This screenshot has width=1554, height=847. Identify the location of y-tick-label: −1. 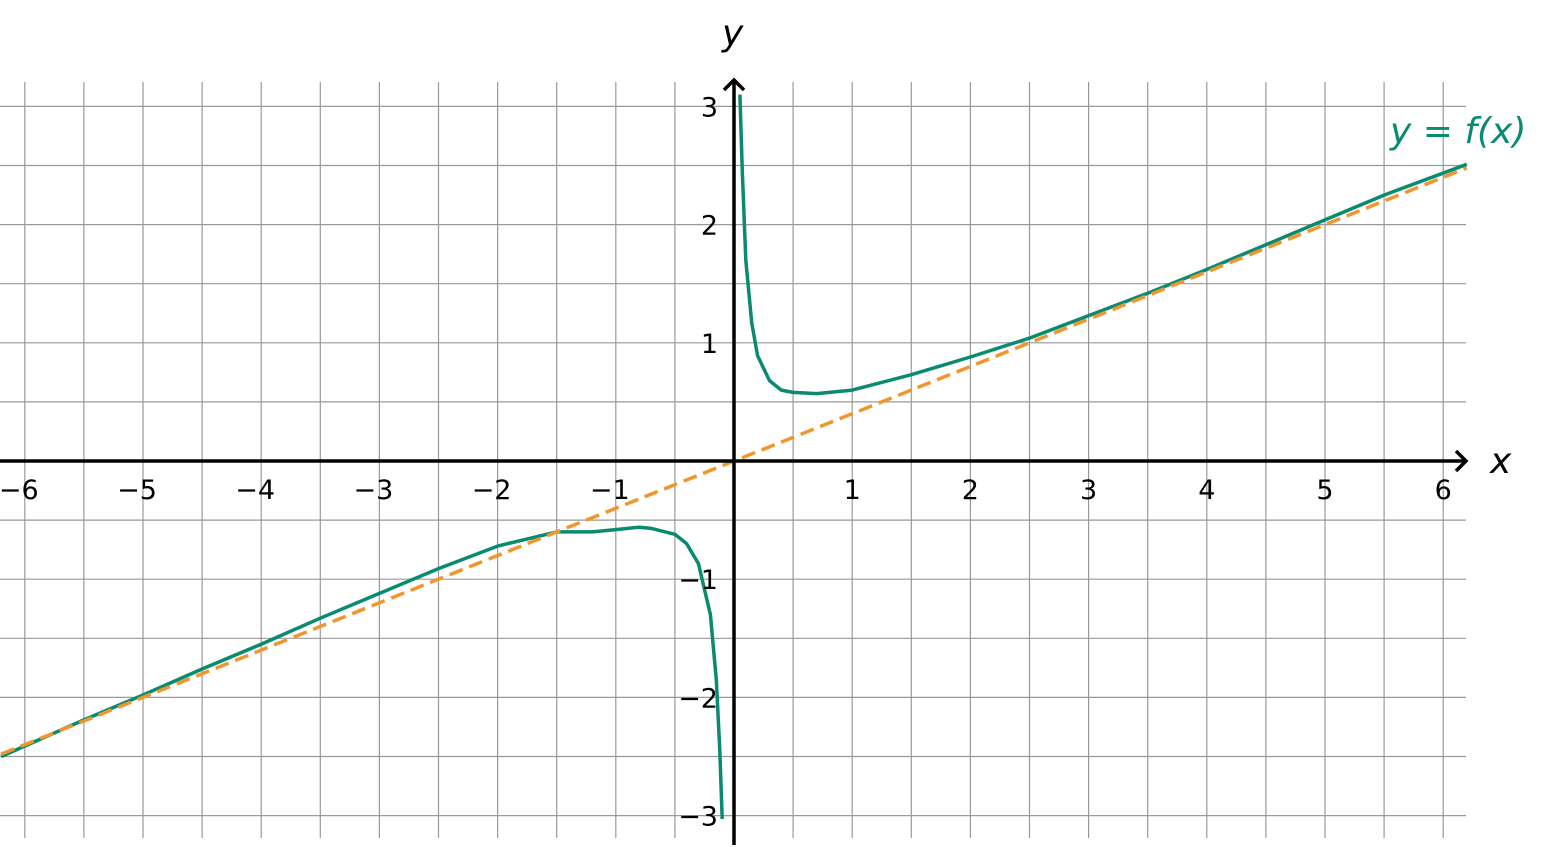
(698, 580).